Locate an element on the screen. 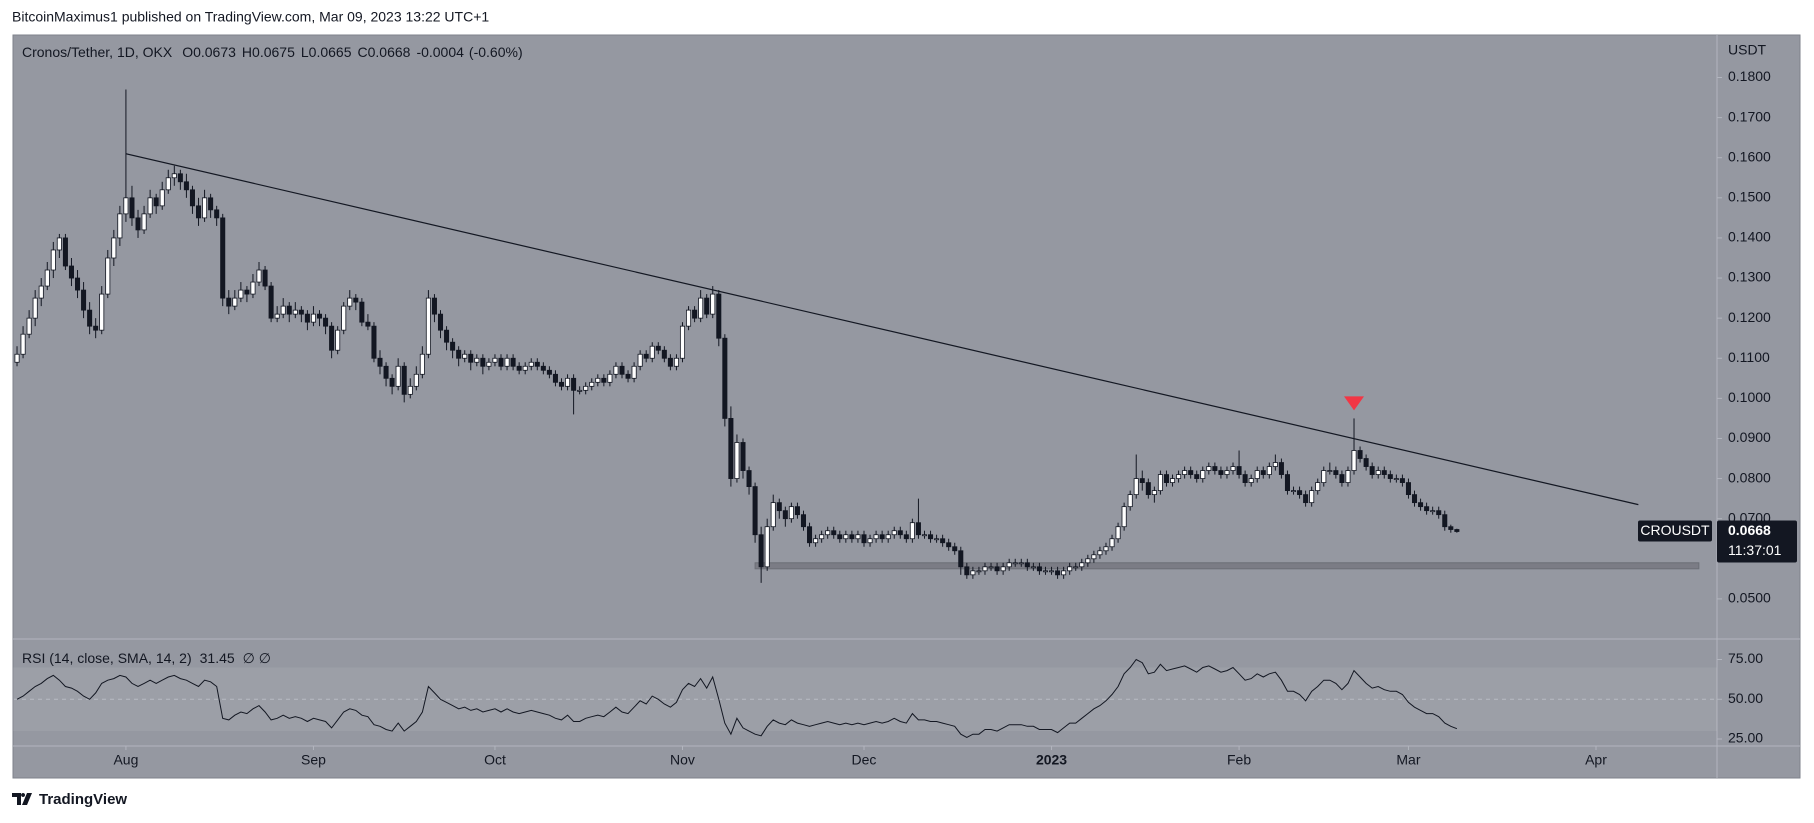 The height and width of the screenshot is (823, 1814). symbol-label: CROUSDT is located at coordinates (1675, 530).